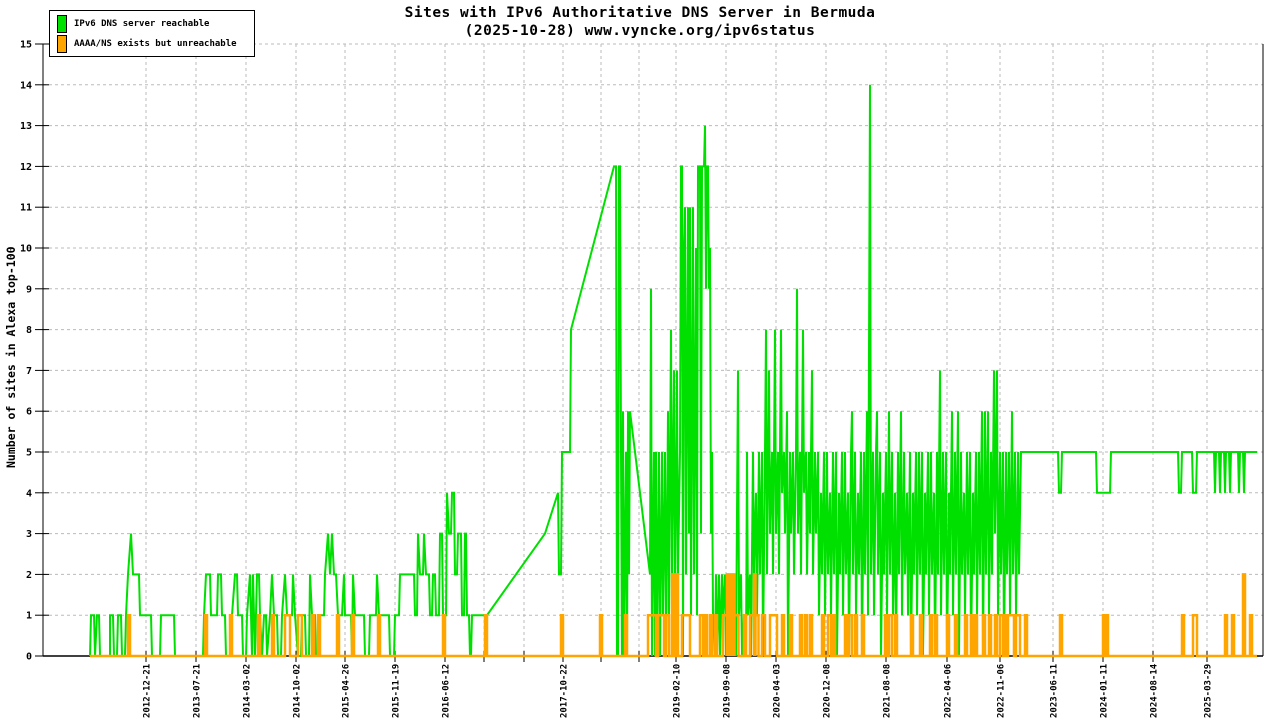 This screenshot has width=1280, height=720. What do you see at coordinates (148, 691) in the screenshot?
I see `svg-text: 2012-12-21` at bounding box center [148, 691].